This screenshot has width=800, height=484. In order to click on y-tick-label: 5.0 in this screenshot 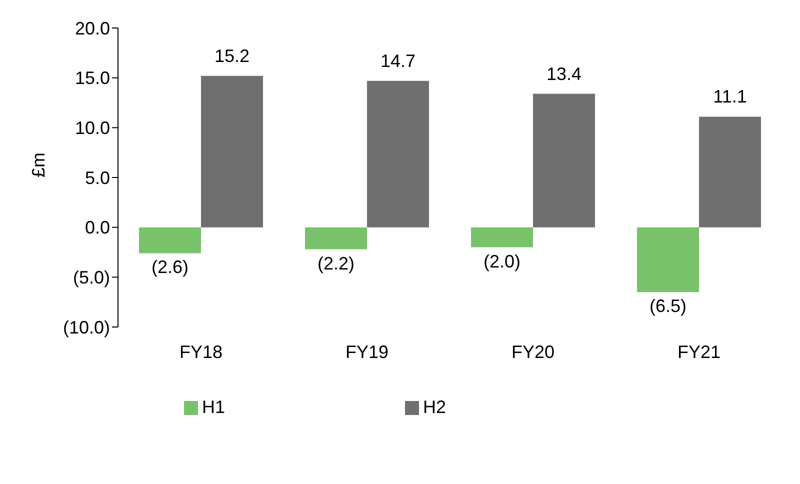, I will do `click(97, 178)`.